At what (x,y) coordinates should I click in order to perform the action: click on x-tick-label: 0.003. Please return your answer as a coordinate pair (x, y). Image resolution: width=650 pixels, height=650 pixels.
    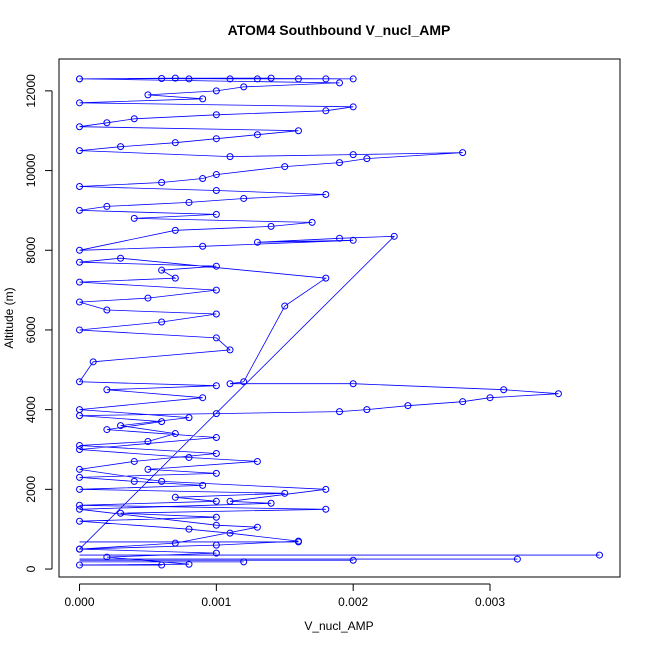
    Looking at the image, I should click on (490, 602).